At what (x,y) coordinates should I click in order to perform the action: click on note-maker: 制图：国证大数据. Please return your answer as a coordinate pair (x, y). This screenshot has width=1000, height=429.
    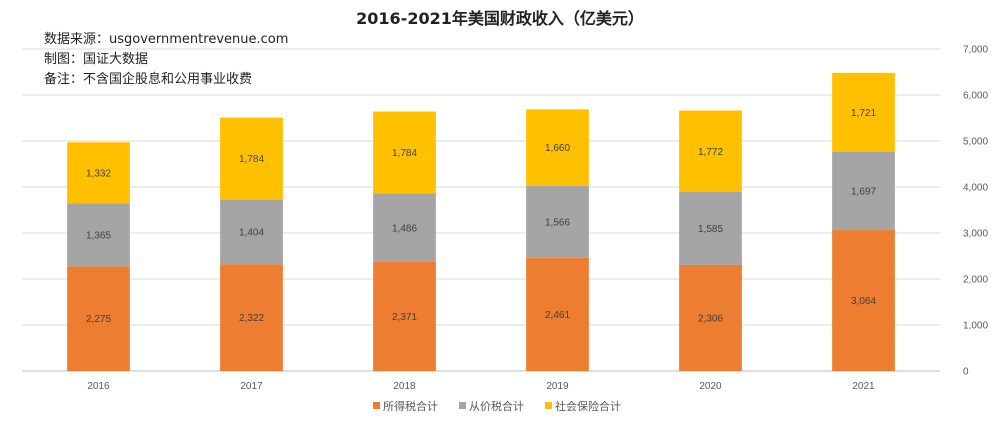
    Looking at the image, I should click on (96, 59).